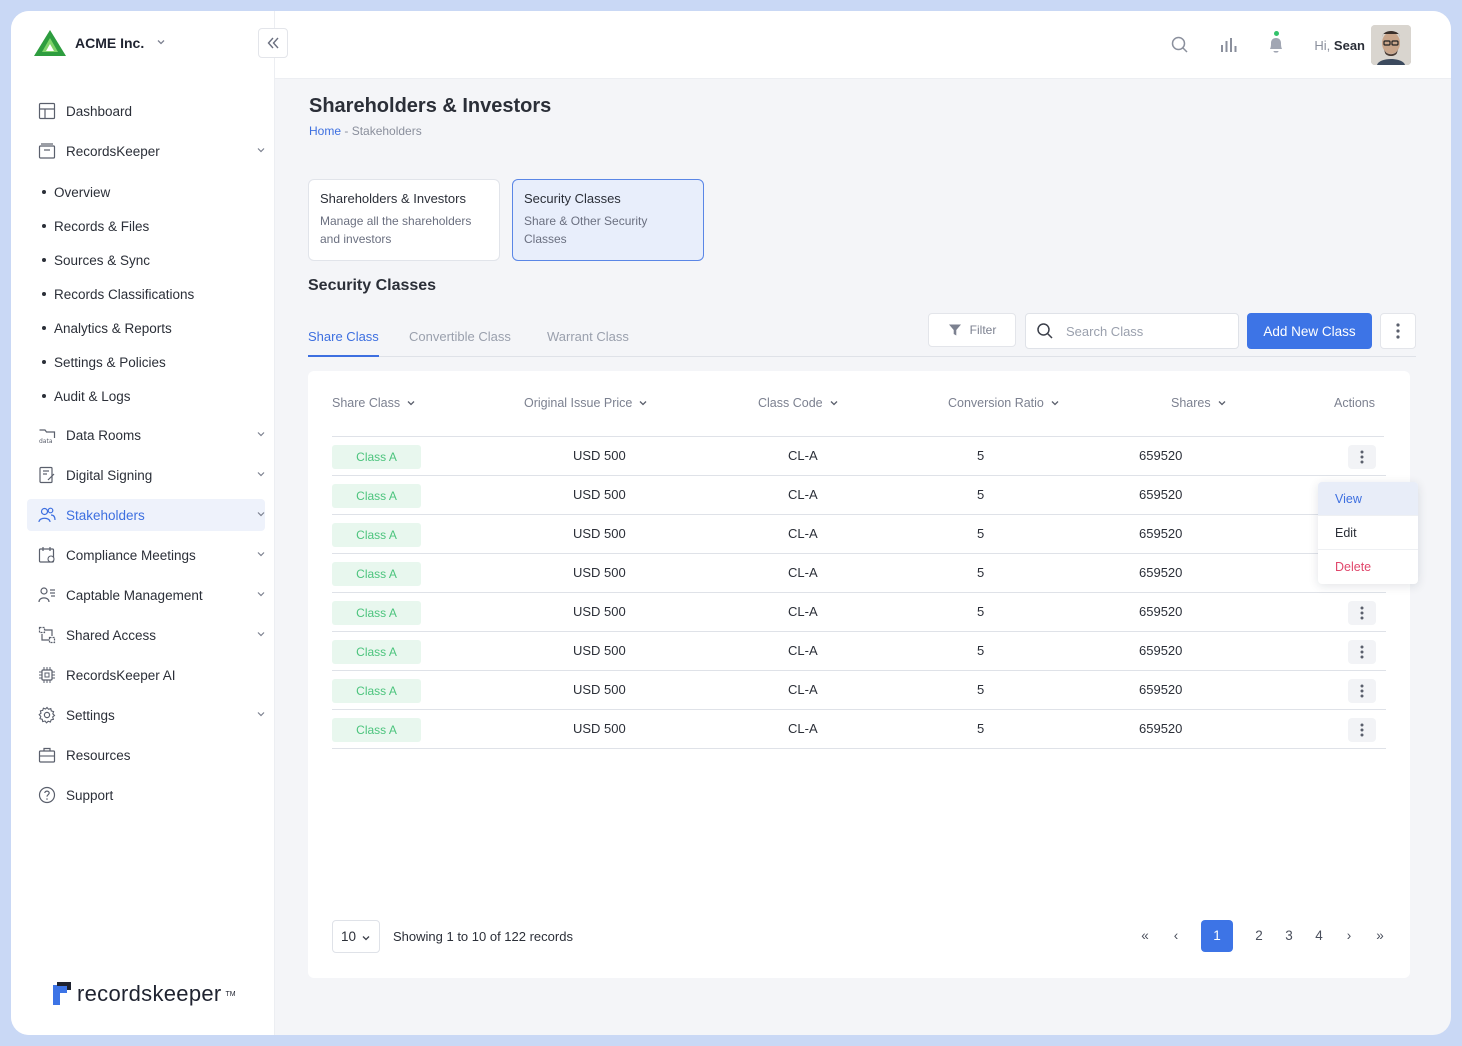  What do you see at coordinates (1289, 935) in the screenshot?
I see `page-3-button: 3` at bounding box center [1289, 935].